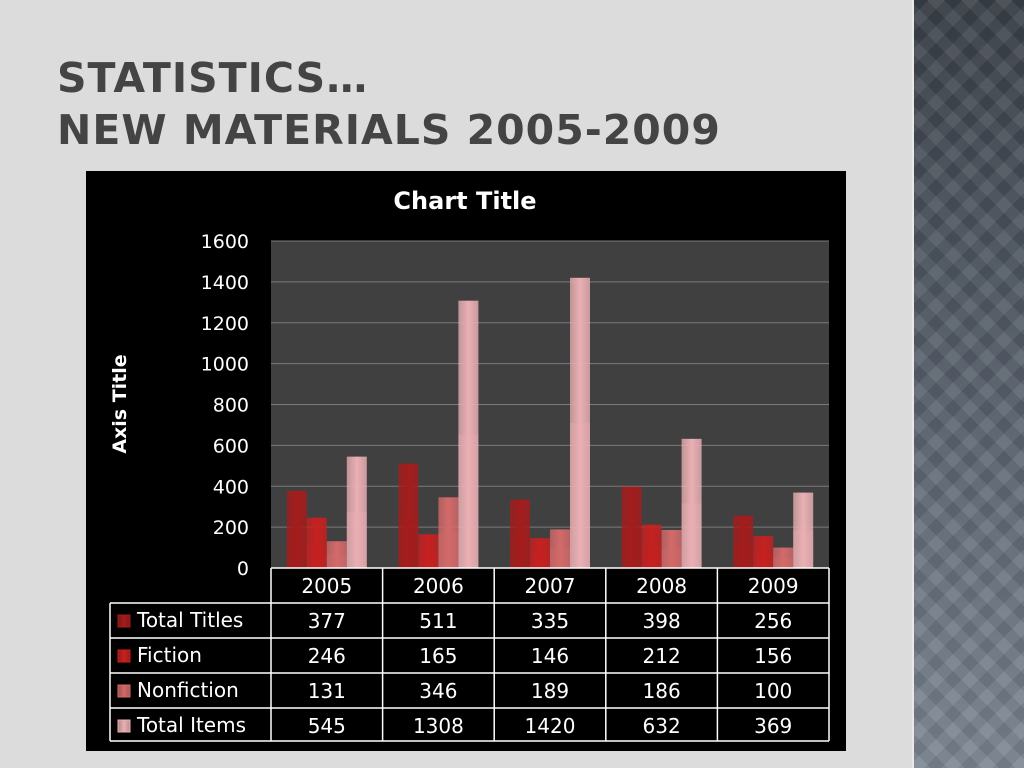  I want to click on data-label: 212, so click(662, 656).